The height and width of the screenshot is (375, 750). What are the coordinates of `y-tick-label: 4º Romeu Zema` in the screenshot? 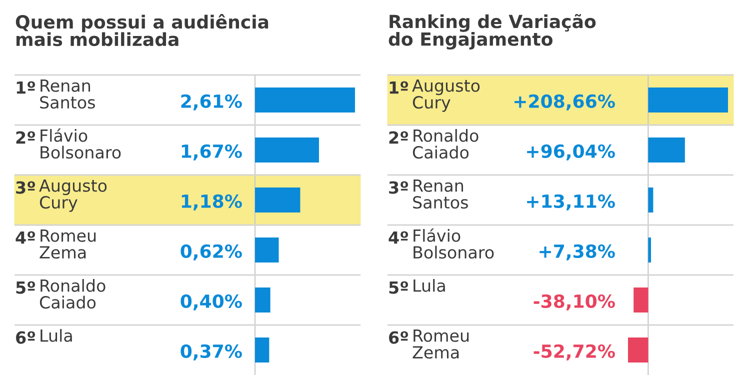 It's located at (56, 244).